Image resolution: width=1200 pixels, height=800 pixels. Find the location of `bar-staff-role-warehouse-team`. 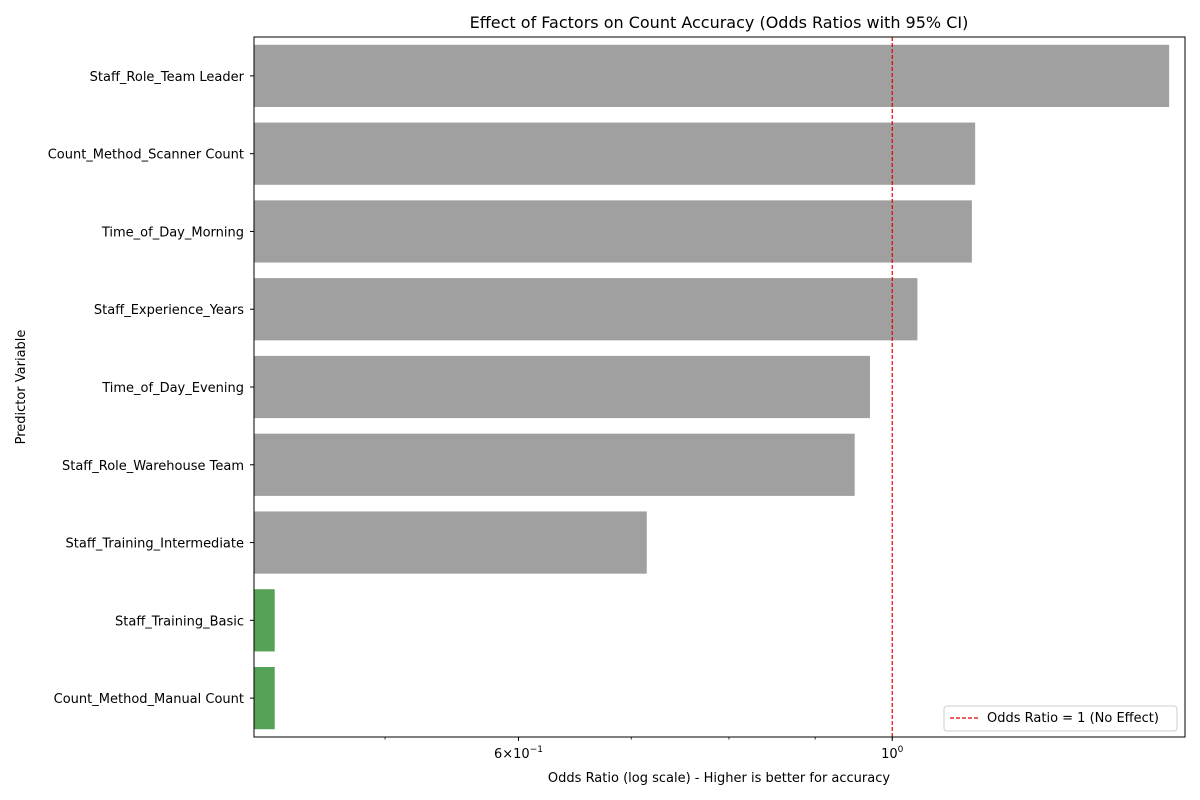

bar-staff-role-warehouse-team is located at coordinates (554, 464).